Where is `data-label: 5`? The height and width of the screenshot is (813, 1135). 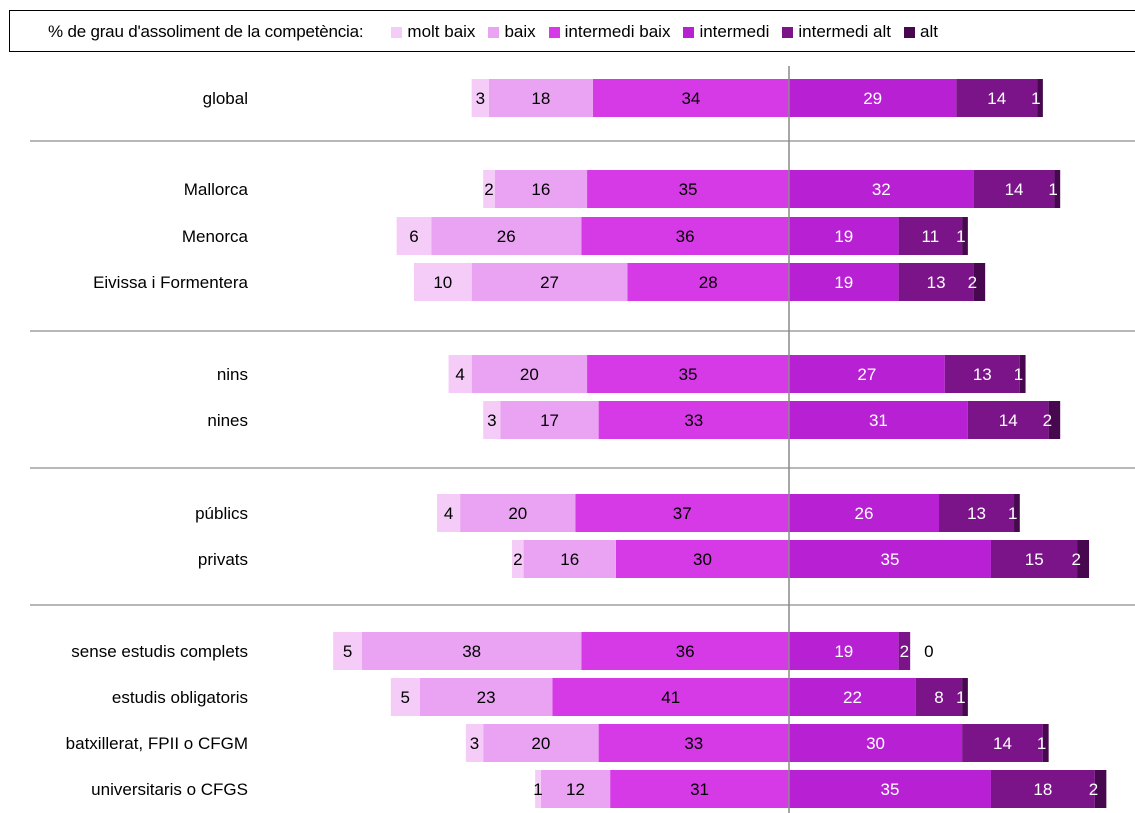 data-label: 5 is located at coordinates (405, 697).